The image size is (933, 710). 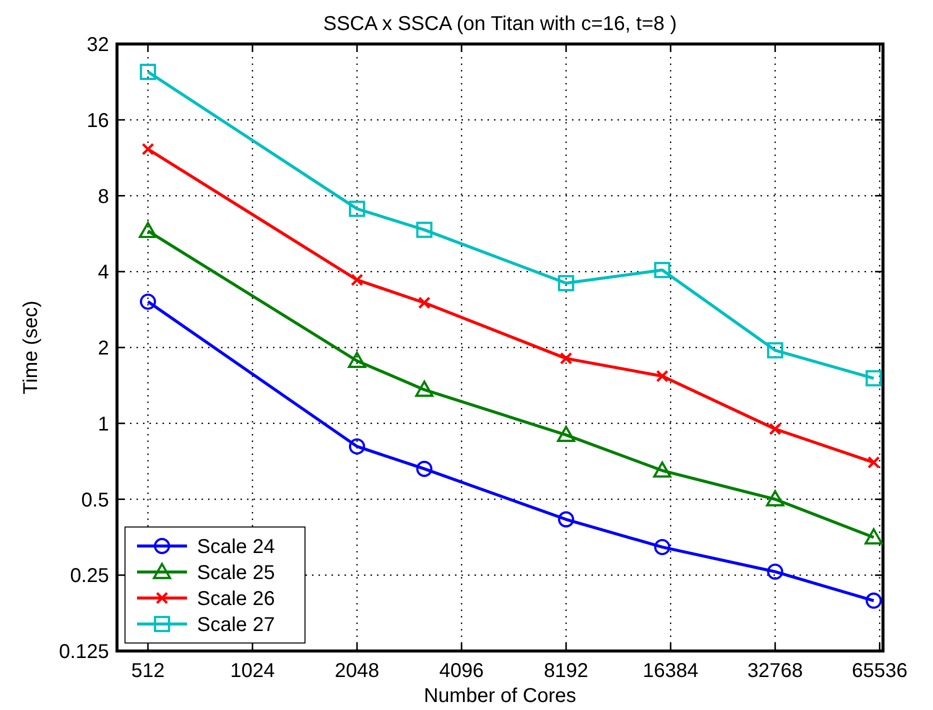 What do you see at coordinates (236, 573) in the screenshot?
I see `legend-label: Scale 25` at bounding box center [236, 573].